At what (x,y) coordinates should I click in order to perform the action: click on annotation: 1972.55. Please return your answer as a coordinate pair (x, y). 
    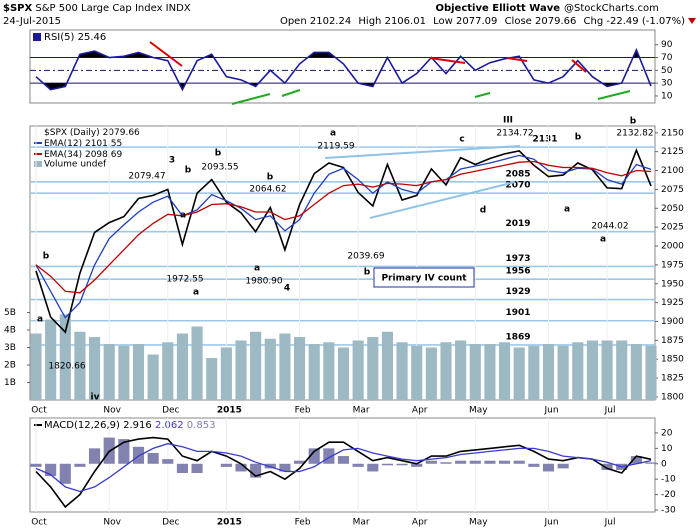
    Looking at the image, I should click on (184, 280).